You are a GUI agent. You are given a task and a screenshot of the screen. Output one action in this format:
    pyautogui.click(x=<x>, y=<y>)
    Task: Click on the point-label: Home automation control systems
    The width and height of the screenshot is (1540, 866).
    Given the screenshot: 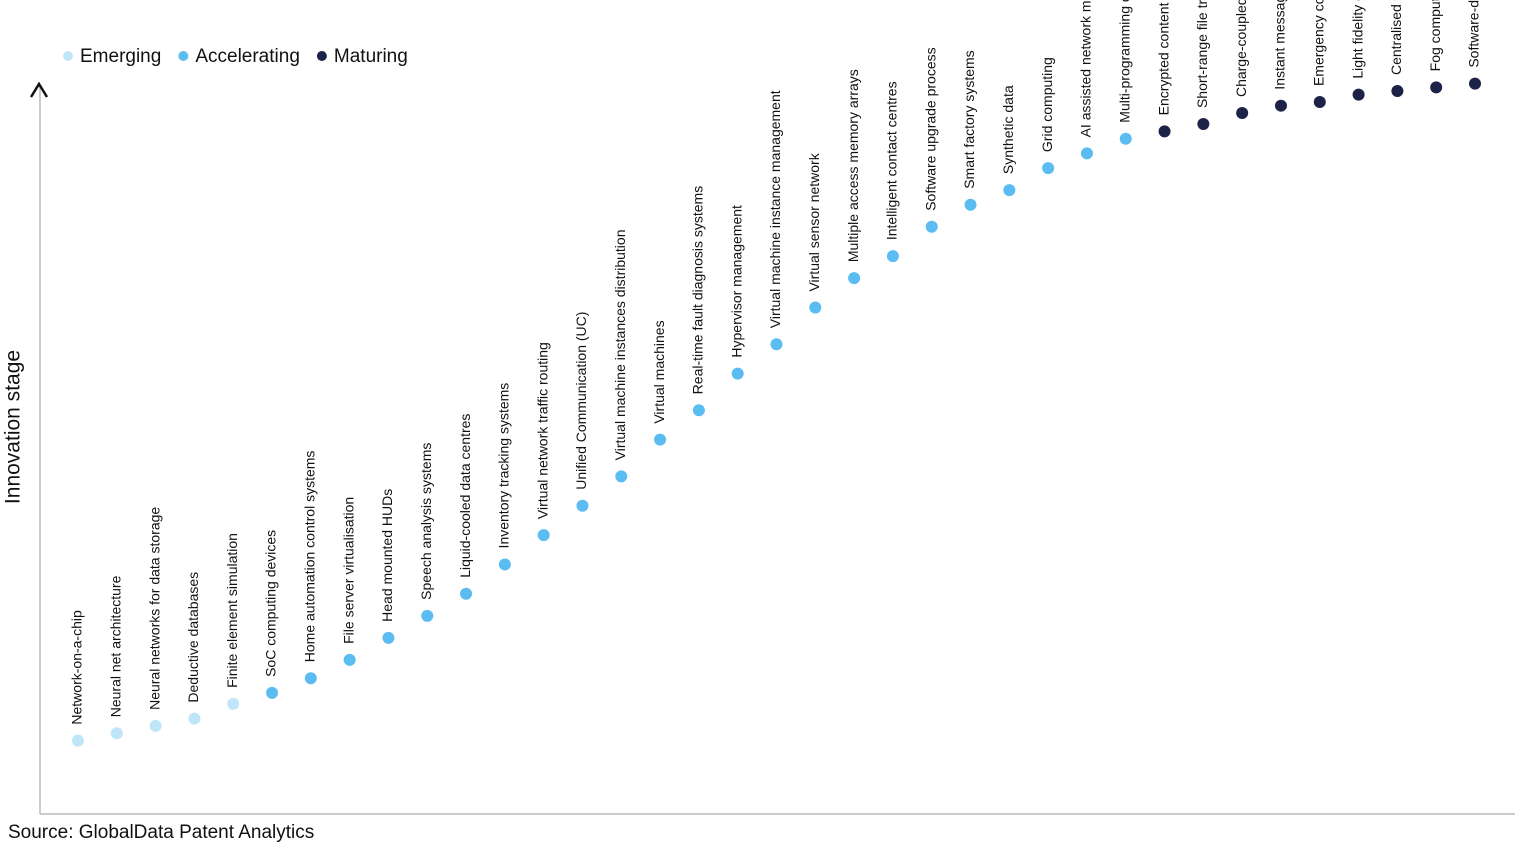 What is the action you would take?
    pyautogui.click(x=310, y=557)
    